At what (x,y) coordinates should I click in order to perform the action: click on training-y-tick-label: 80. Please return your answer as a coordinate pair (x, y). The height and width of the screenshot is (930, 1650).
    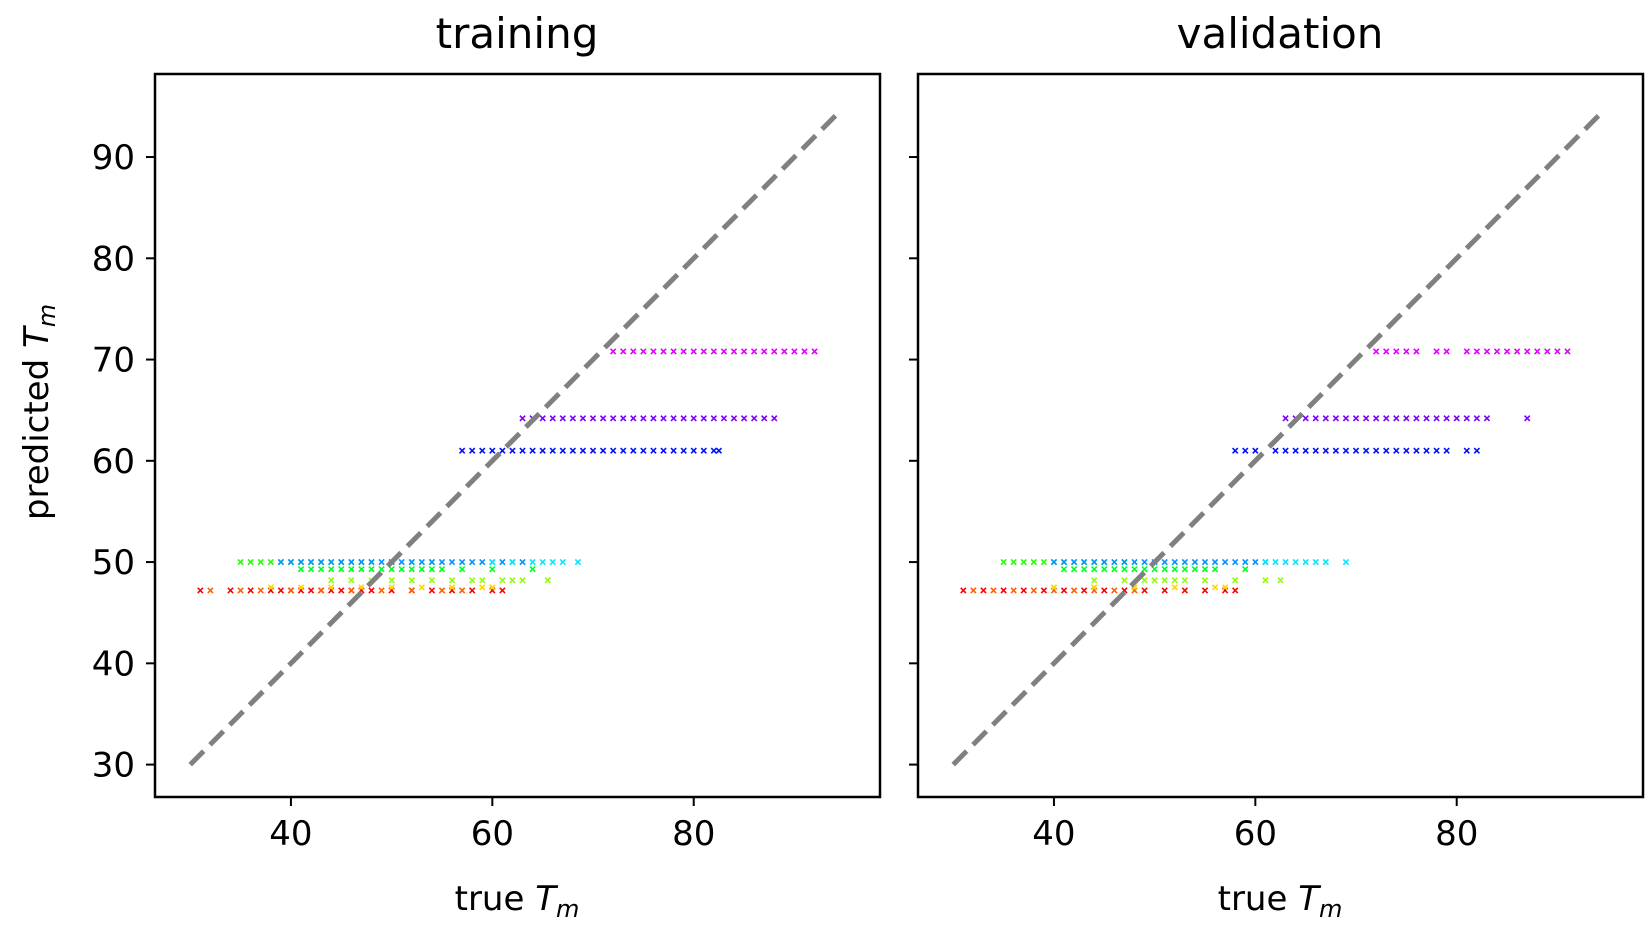
    Looking at the image, I should click on (113, 259).